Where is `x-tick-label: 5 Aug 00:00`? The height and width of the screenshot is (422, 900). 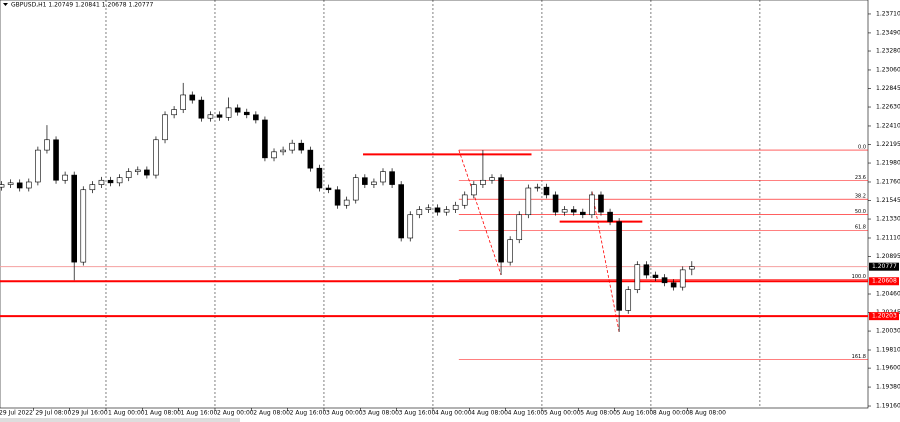 x-tick-label: 5 Aug 00:00 is located at coordinates (562, 413).